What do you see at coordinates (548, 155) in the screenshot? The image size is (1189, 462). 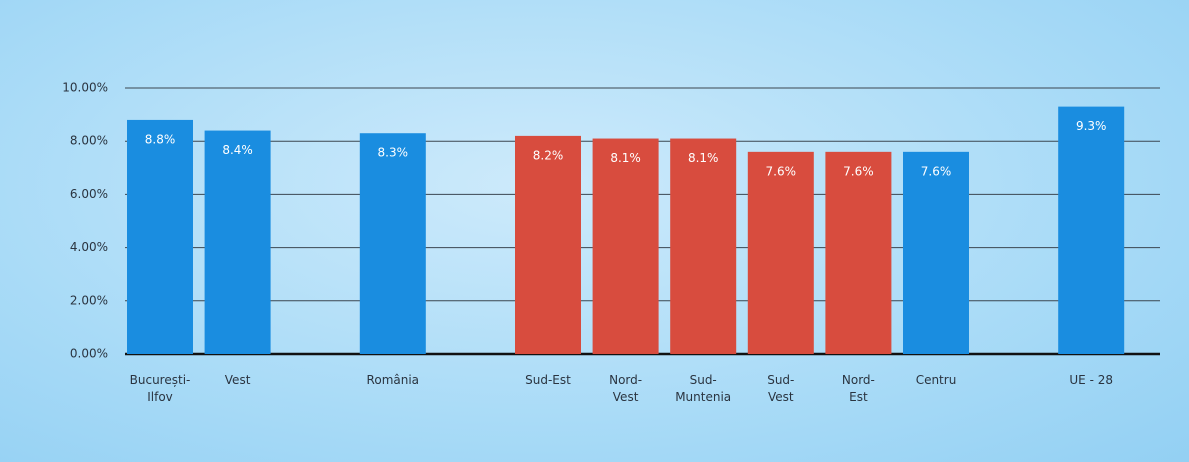 I see `value-label: 8.2%` at bounding box center [548, 155].